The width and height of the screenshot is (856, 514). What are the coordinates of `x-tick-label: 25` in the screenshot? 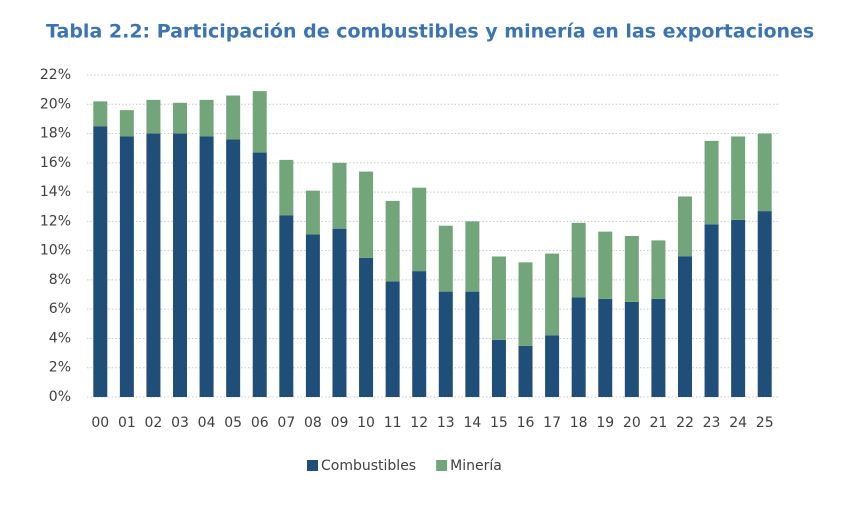 It's located at (765, 423).